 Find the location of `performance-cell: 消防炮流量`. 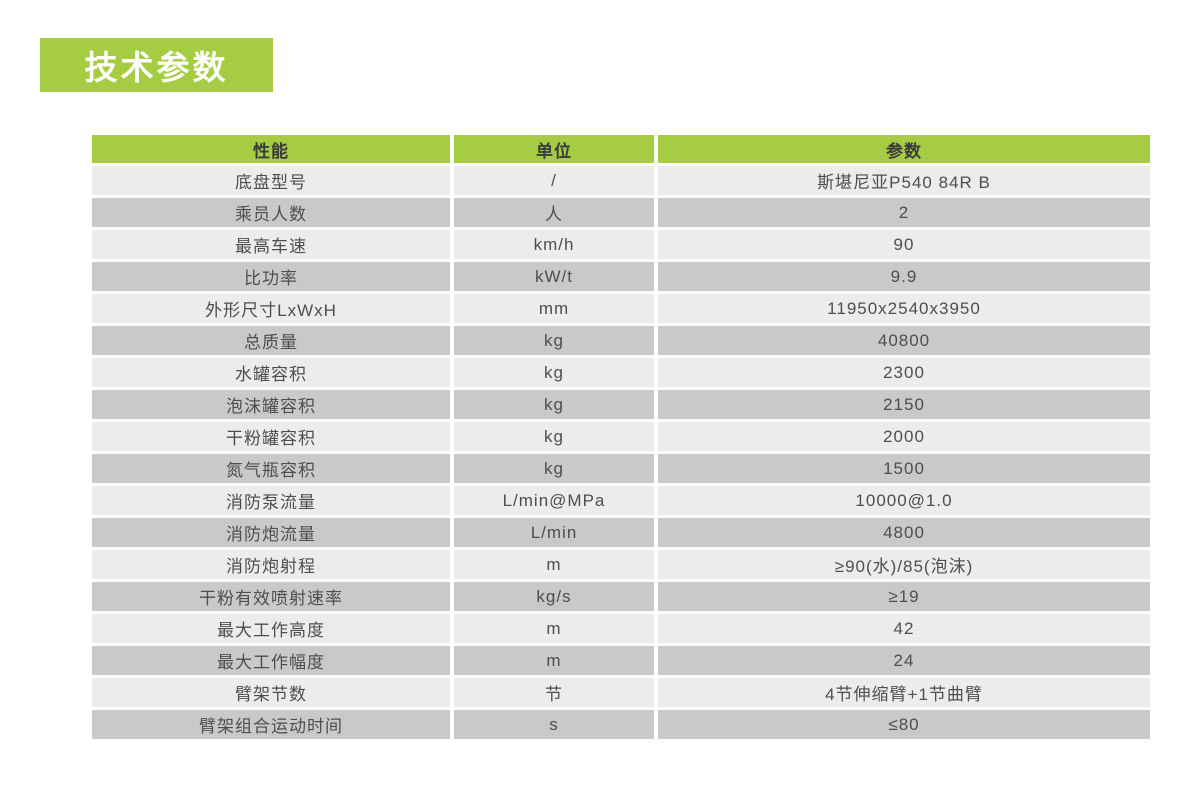

performance-cell: 消防炮流量 is located at coordinates (271, 532).